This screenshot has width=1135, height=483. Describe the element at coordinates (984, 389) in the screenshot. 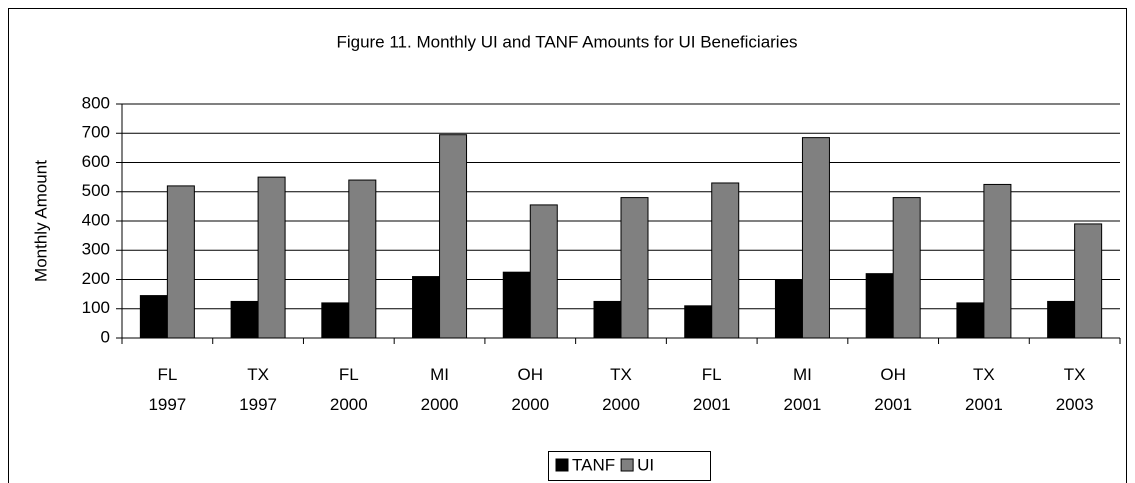

I see `x-tick-label: TX 2001` at that location.